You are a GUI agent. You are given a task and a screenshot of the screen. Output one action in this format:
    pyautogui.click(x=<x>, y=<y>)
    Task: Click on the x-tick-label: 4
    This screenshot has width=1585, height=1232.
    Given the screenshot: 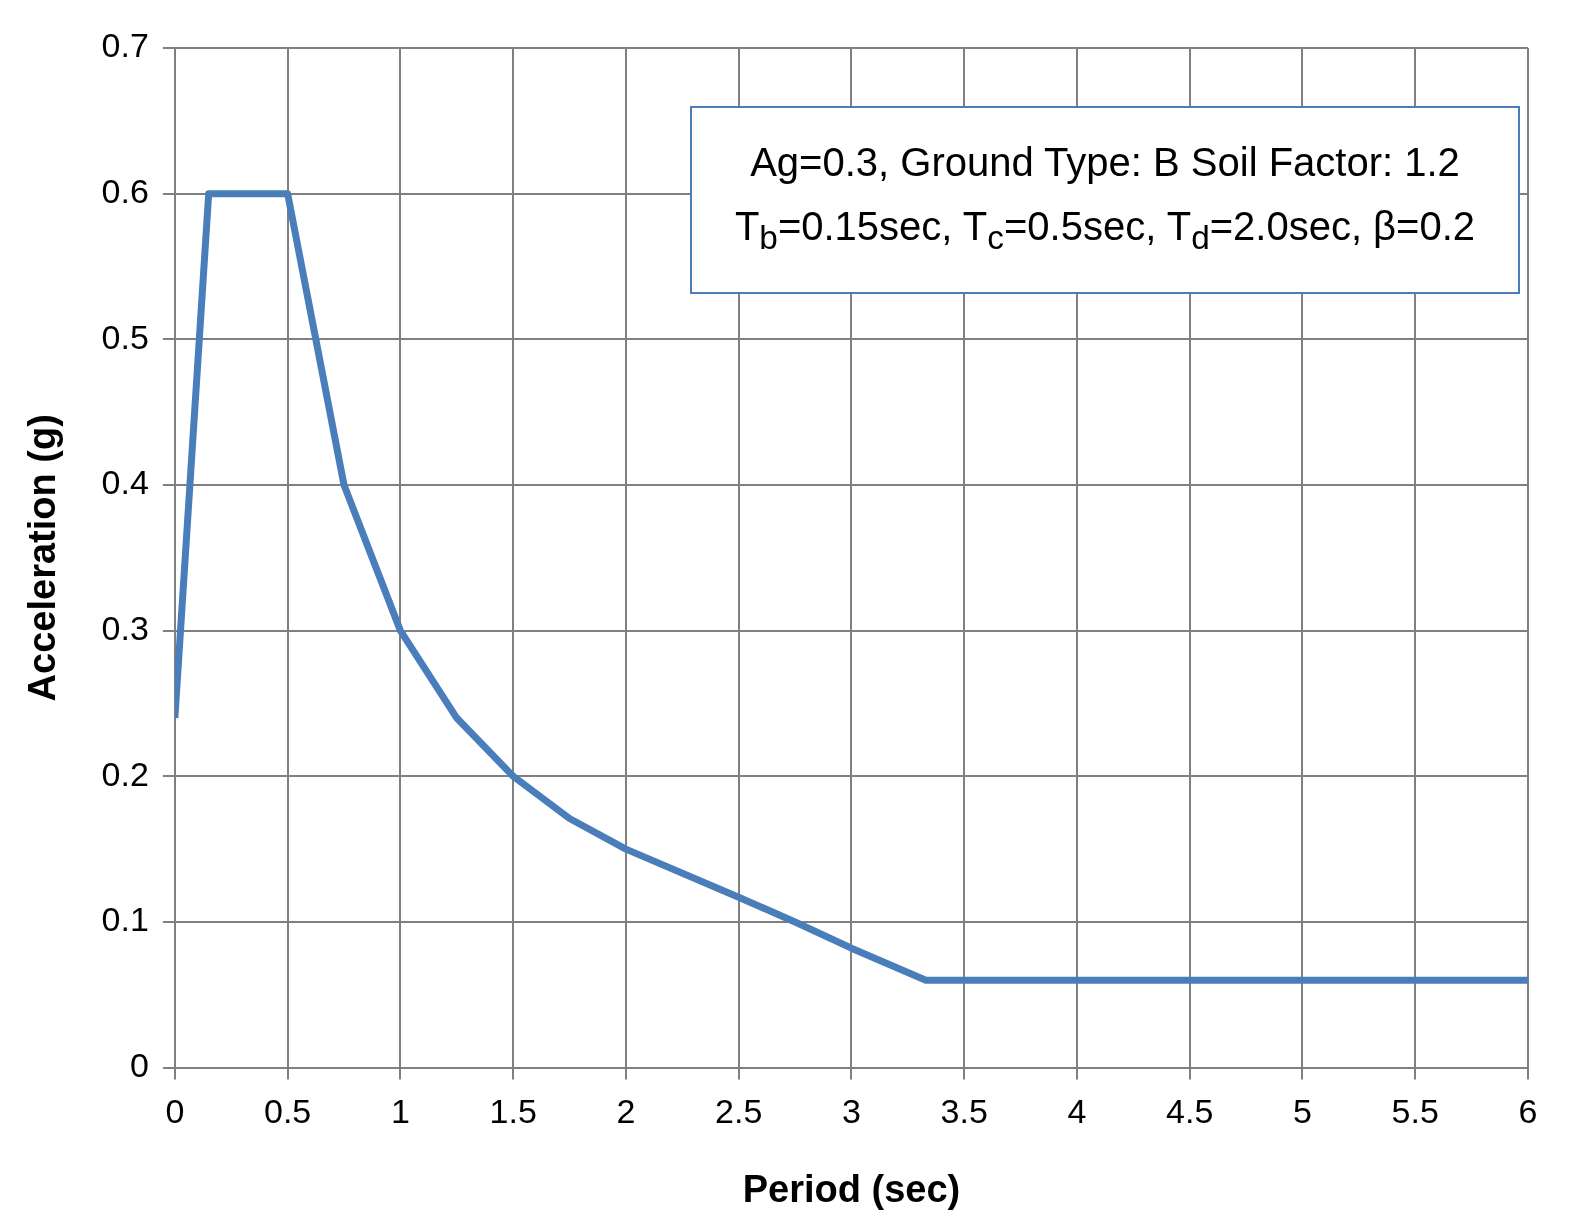 What is the action you would take?
    pyautogui.click(x=1077, y=1111)
    